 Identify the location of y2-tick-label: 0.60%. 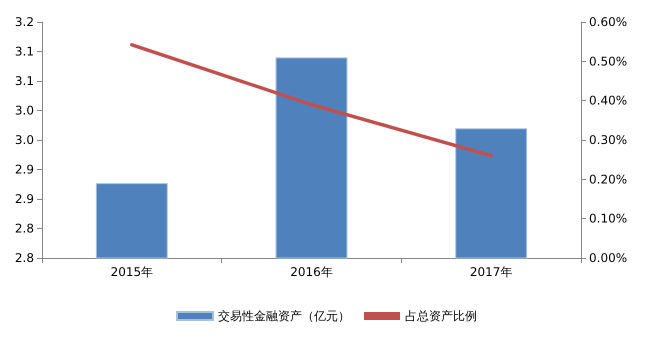
(608, 22).